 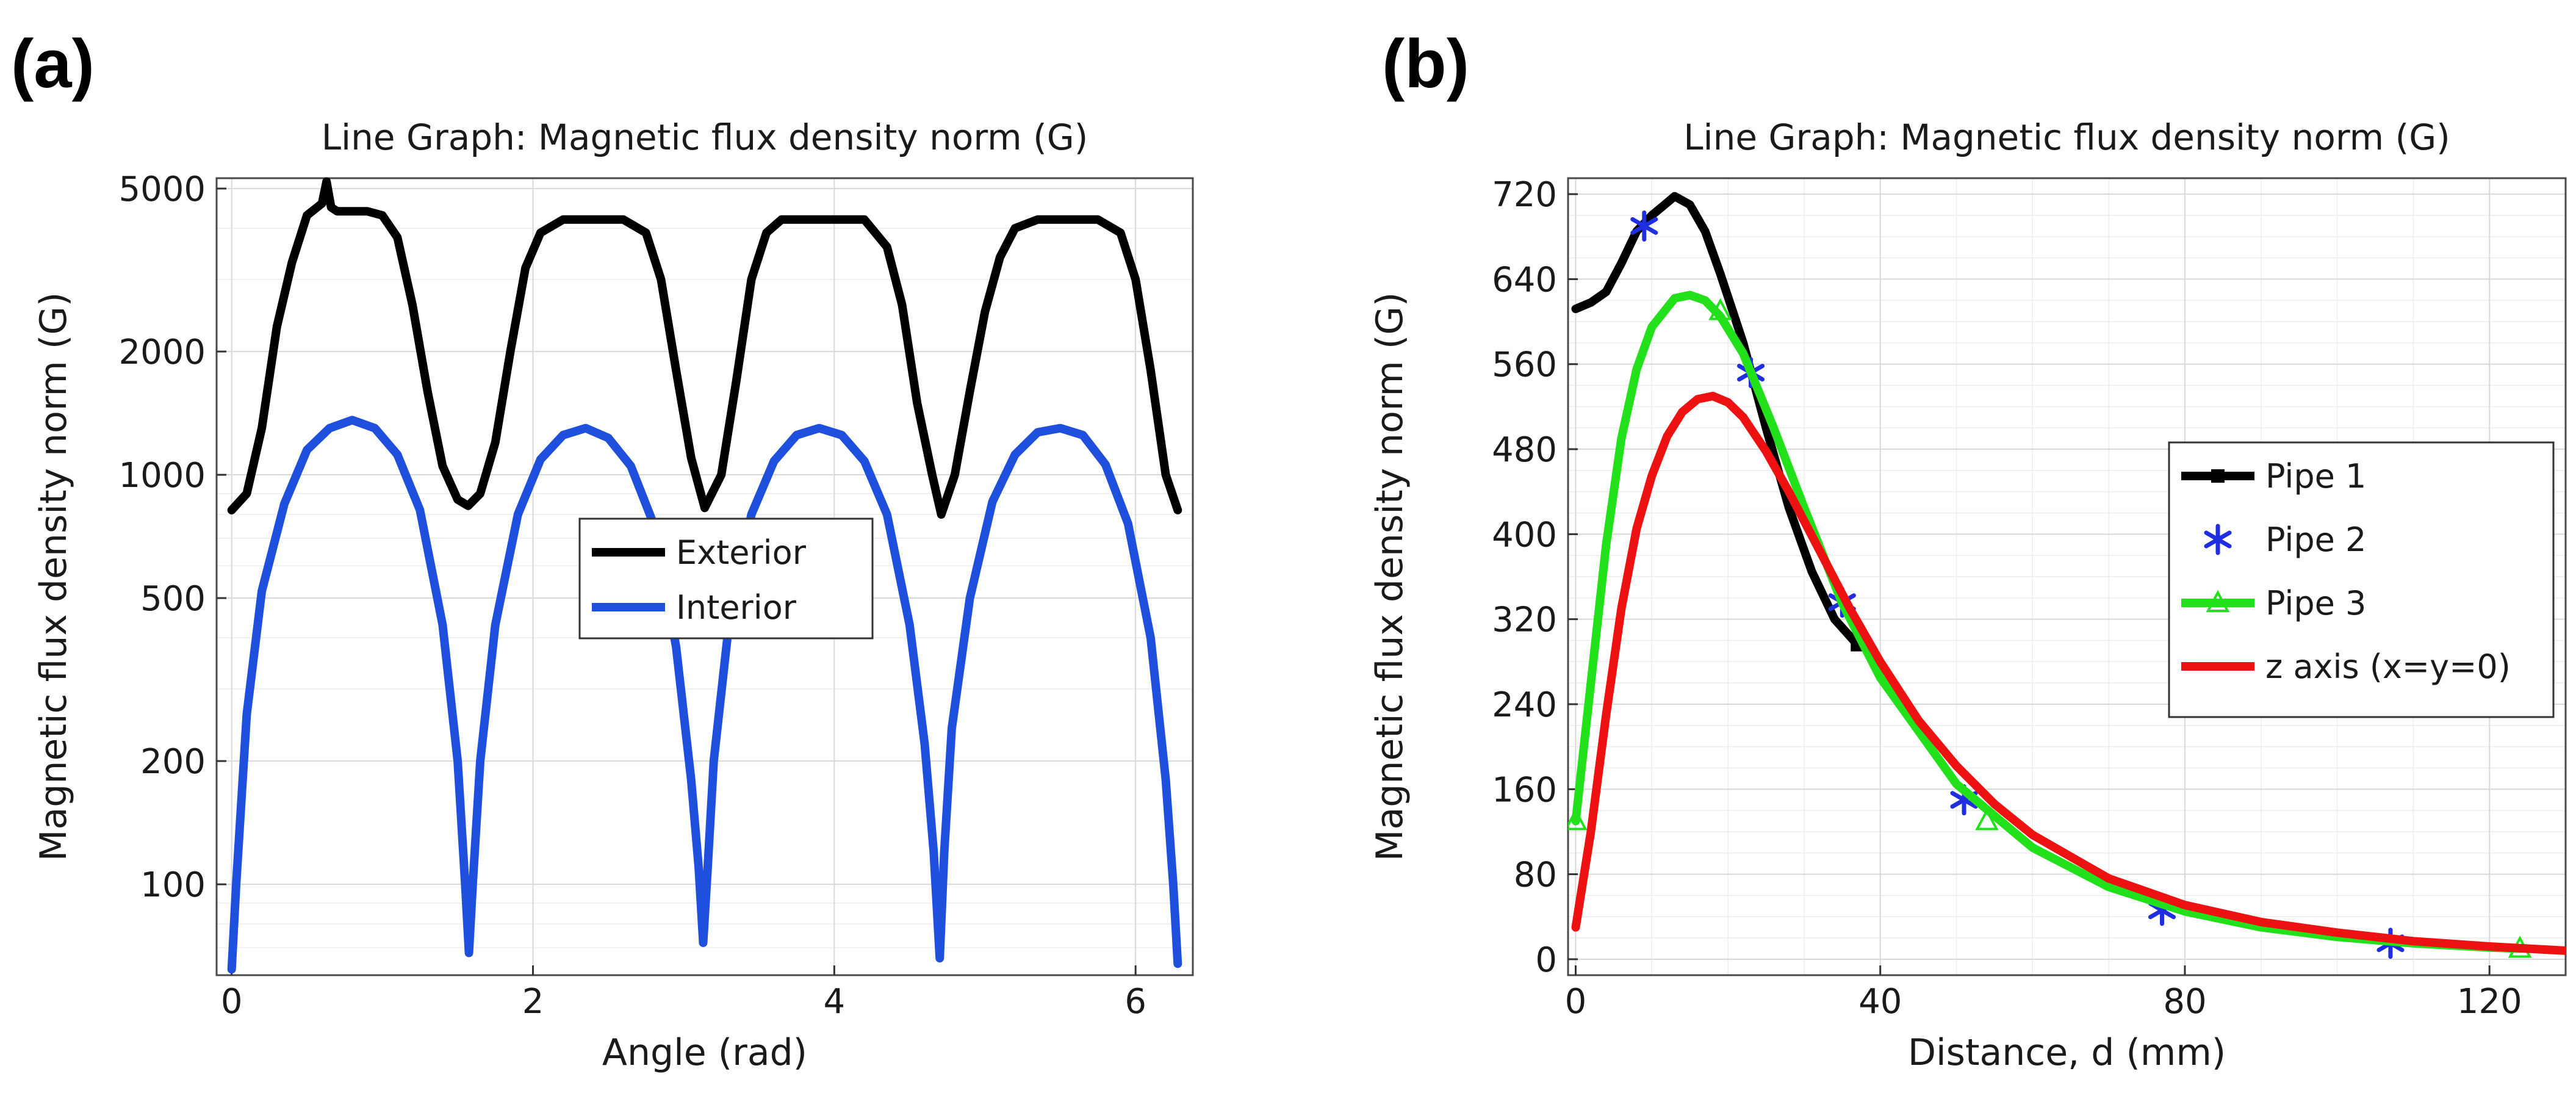 I want to click on y-tick-label: 5000, so click(x=162, y=189).